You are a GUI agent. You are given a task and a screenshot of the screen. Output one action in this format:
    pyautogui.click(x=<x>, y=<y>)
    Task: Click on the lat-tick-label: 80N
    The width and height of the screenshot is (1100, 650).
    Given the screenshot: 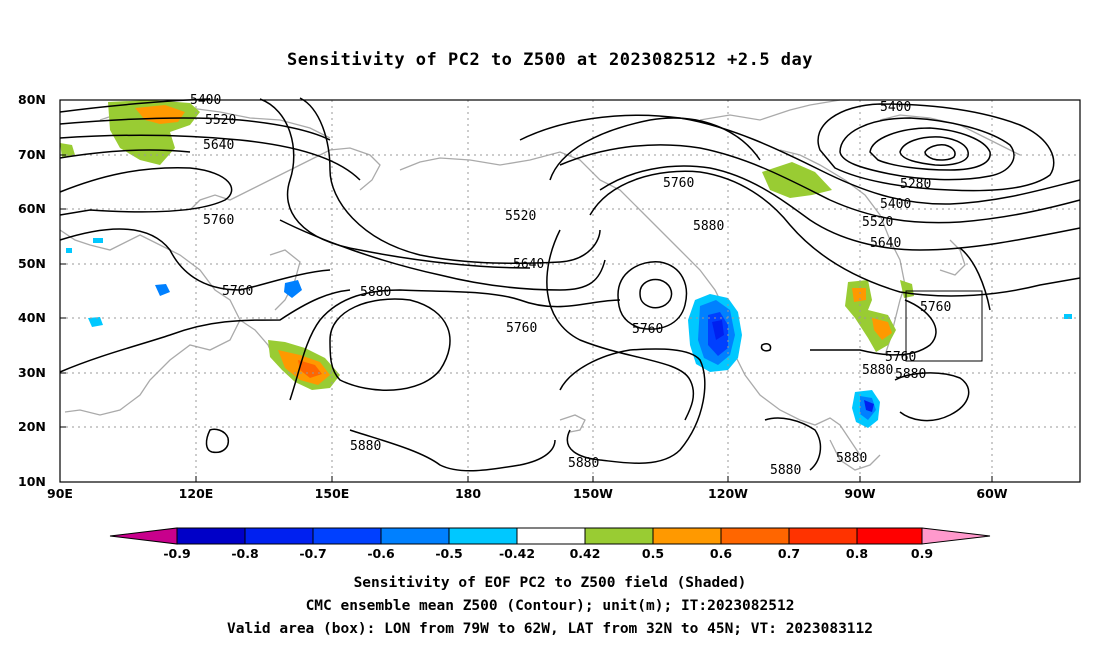 What is the action you would take?
    pyautogui.click(x=32, y=99)
    